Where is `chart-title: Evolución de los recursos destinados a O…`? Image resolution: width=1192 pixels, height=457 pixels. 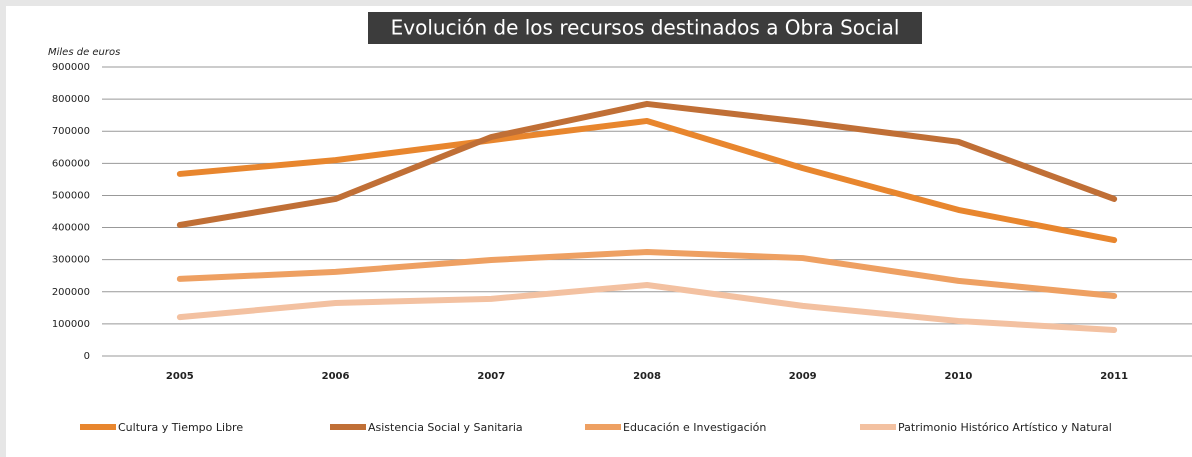 chart-title: Evolución de los recursos destinados a O… is located at coordinates (645, 28).